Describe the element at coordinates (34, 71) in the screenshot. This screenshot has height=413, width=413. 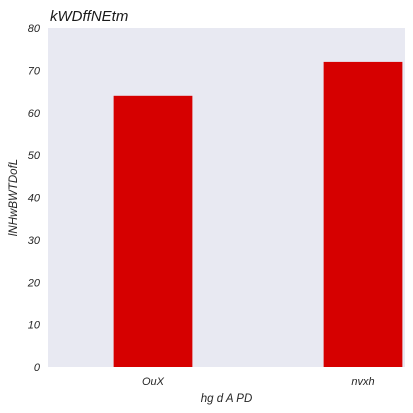
I see `y-tick-label: 70` at that location.